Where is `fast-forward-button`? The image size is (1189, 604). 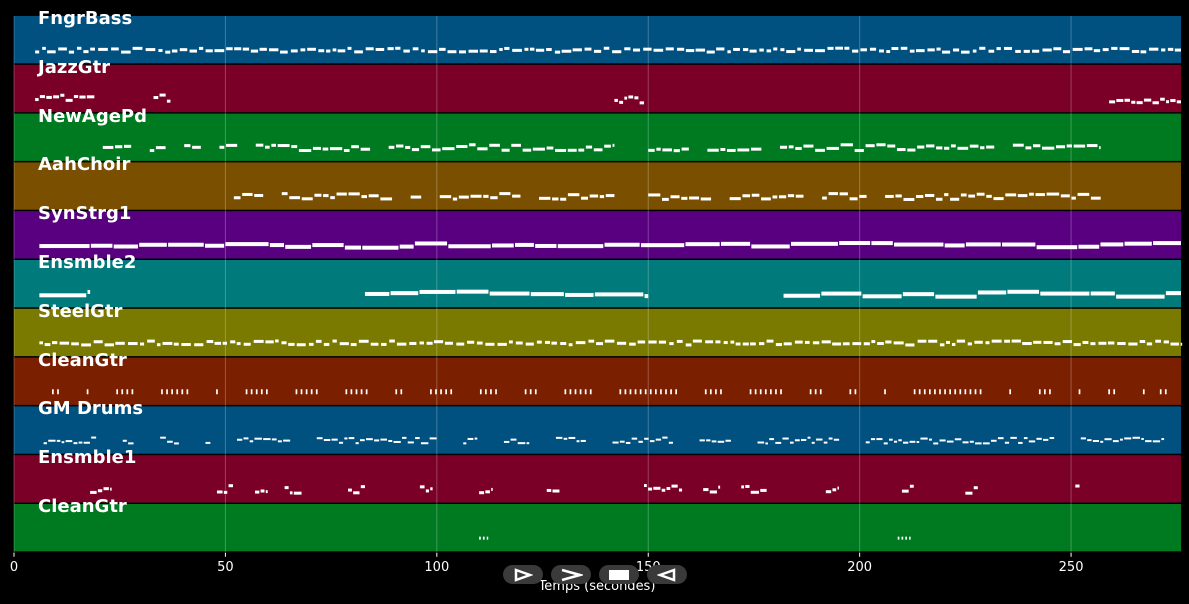 fast-forward-button is located at coordinates (571, 574).